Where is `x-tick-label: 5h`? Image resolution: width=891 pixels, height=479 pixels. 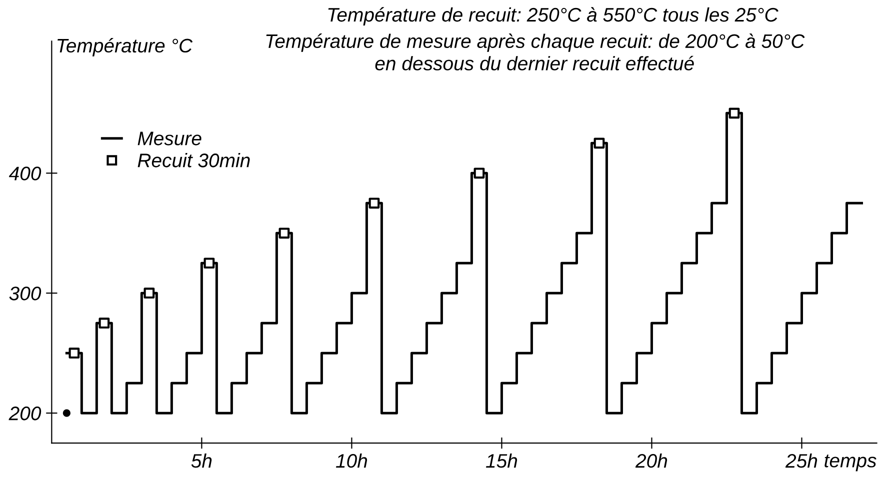 x-tick-label: 5h is located at coordinates (201, 460).